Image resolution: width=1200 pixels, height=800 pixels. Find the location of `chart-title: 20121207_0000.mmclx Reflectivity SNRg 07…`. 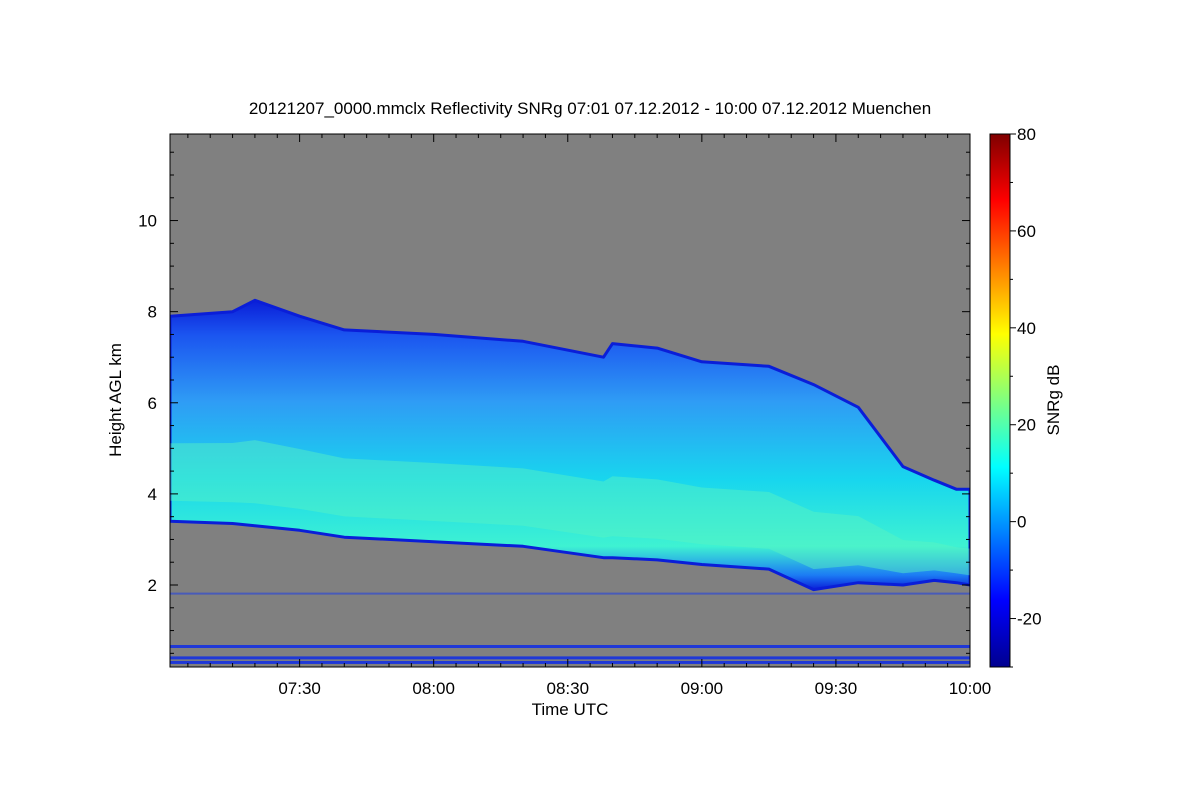

chart-title: 20121207_0000.mmclx Reflectivity SNRg 07… is located at coordinates (590, 108).